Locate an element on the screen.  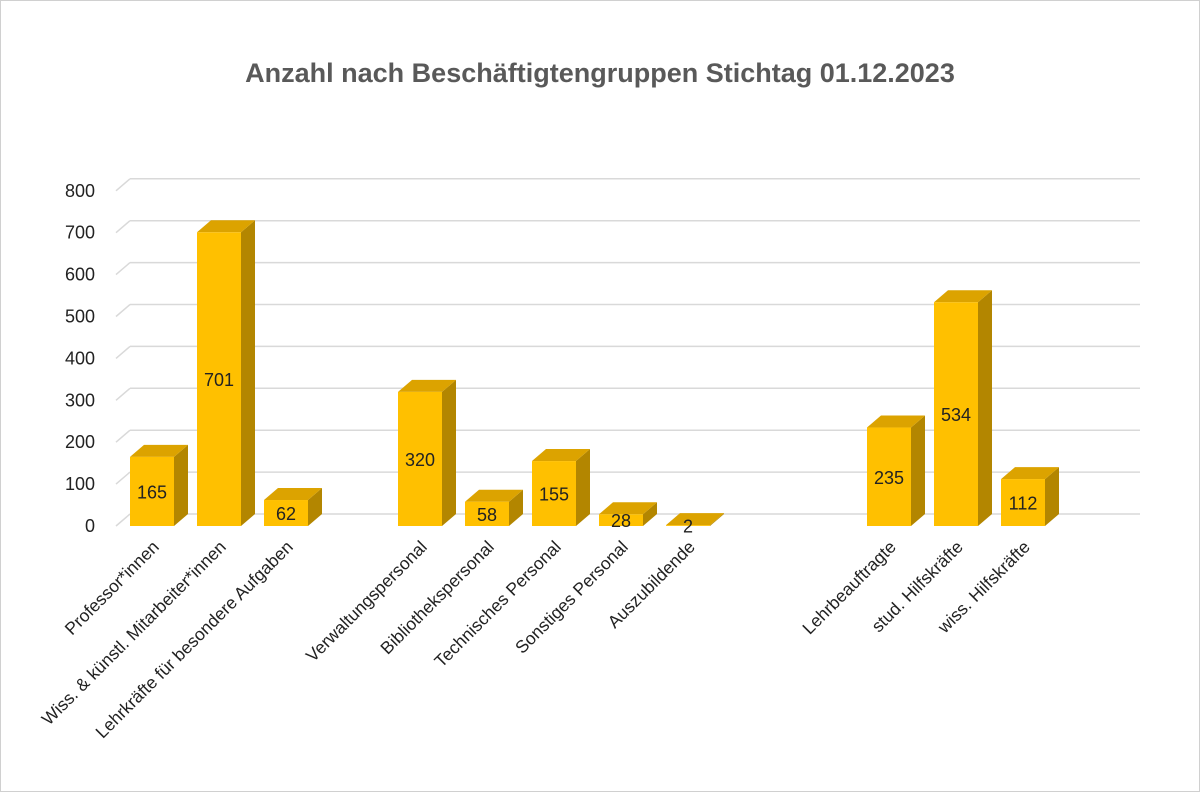
y-tick-label: 0 is located at coordinates (90, 526).